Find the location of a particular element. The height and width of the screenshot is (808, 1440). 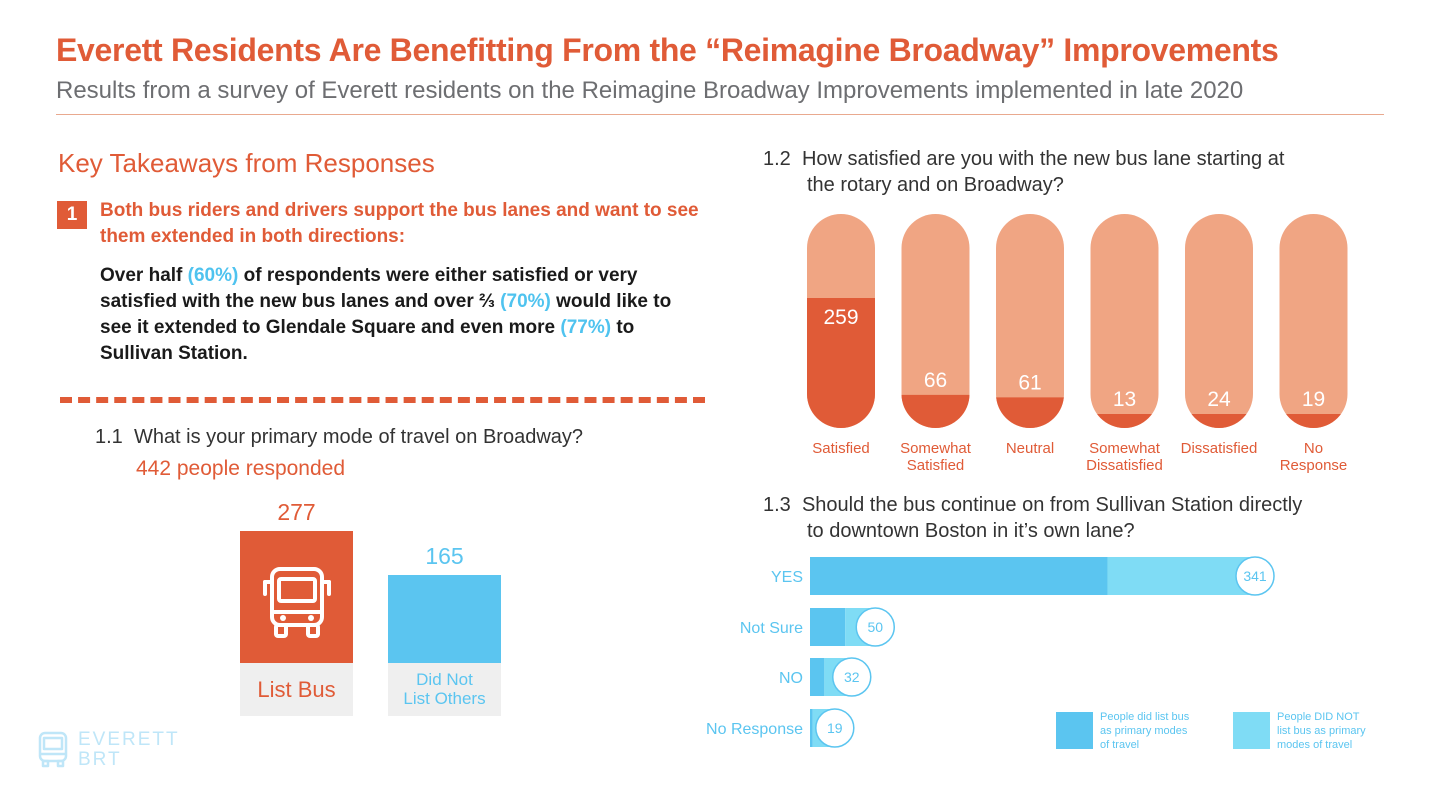

bar-list-bus is located at coordinates (296, 597).